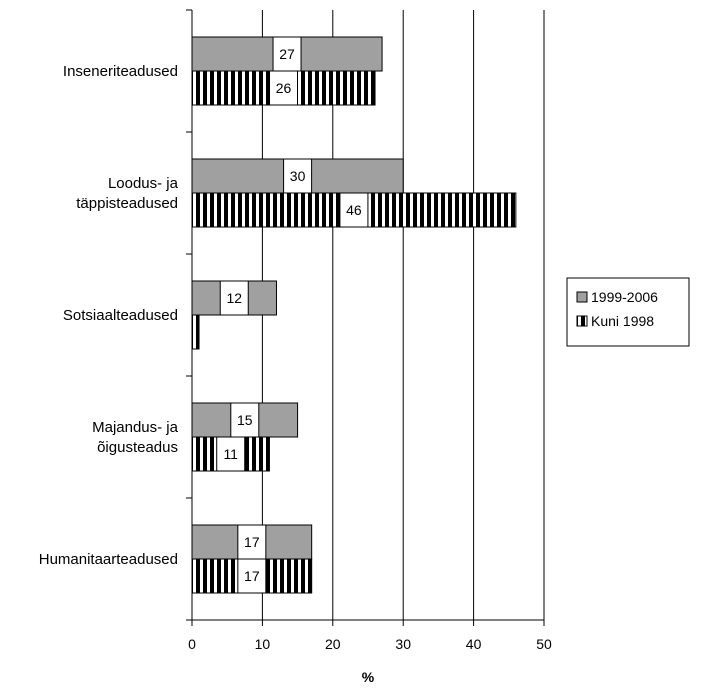  I want to click on data-label: 12, so click(234, 298).